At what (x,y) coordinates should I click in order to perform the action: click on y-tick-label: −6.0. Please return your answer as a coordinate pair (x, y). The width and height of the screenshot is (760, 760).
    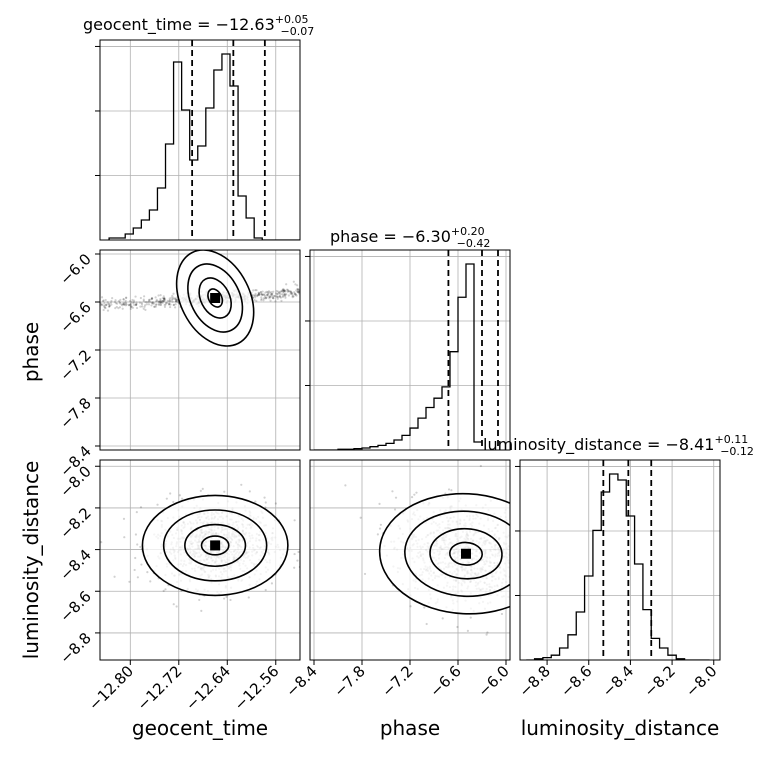
    Looking at the image, I should click on (75, 269).